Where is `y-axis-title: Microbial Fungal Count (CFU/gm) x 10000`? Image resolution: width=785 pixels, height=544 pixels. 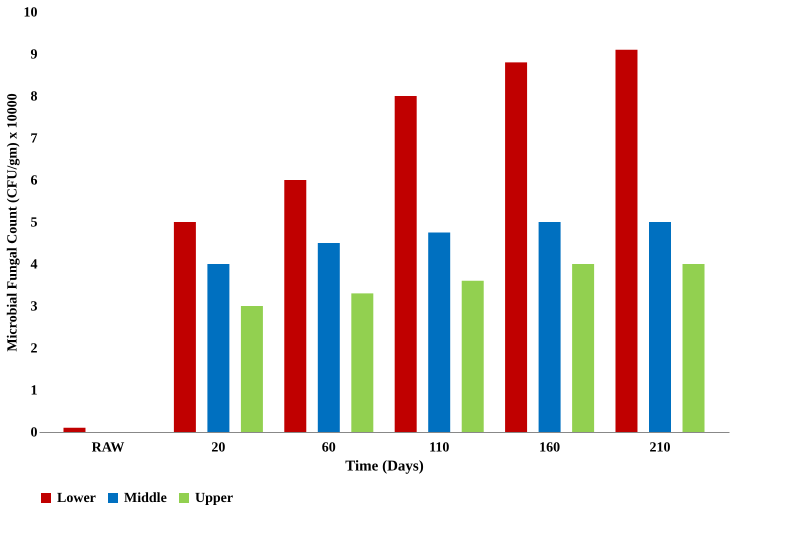 y-axis-title: Microbial Fungal Count (CFU/gm) x 10000 is located at coordinates (13, 222).